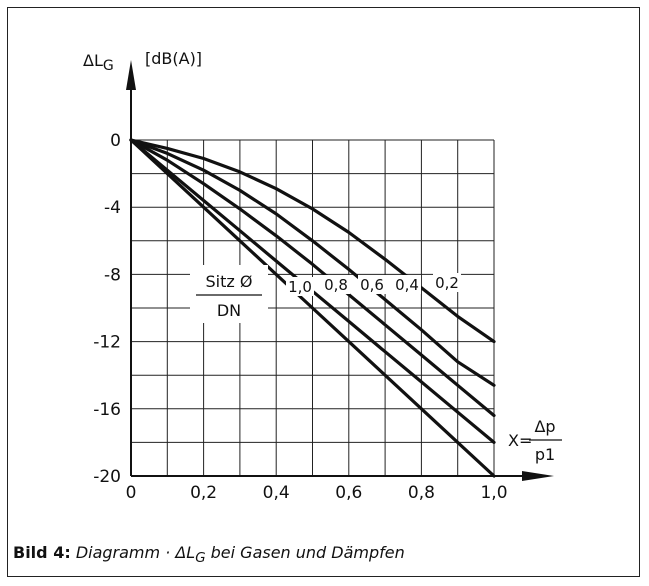 This screenshot has width=649, height=586. I want to click on x-tick-label: 0,8, so click(421, 493).